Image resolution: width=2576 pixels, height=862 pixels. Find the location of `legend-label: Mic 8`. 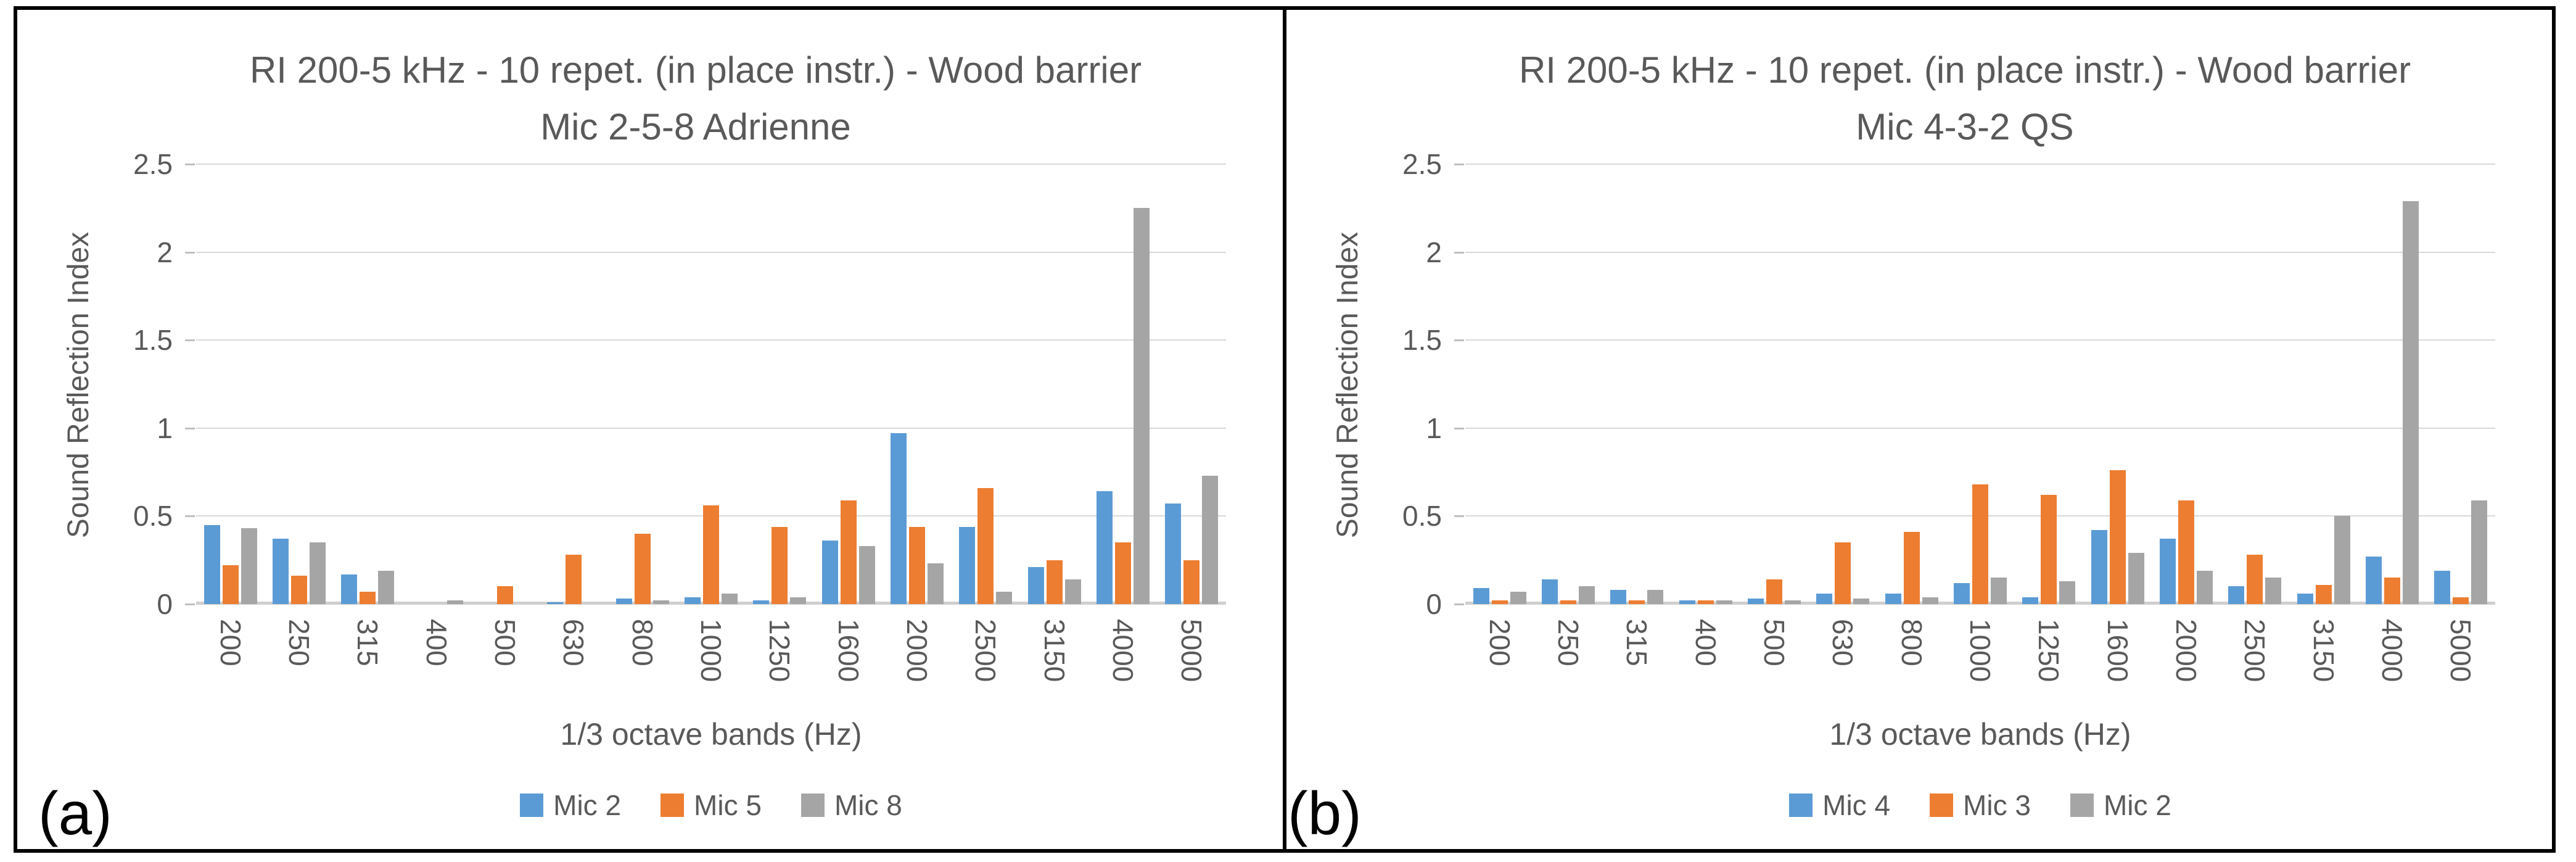

legend-label: Mic 8 is located at coordinates (868, 805).